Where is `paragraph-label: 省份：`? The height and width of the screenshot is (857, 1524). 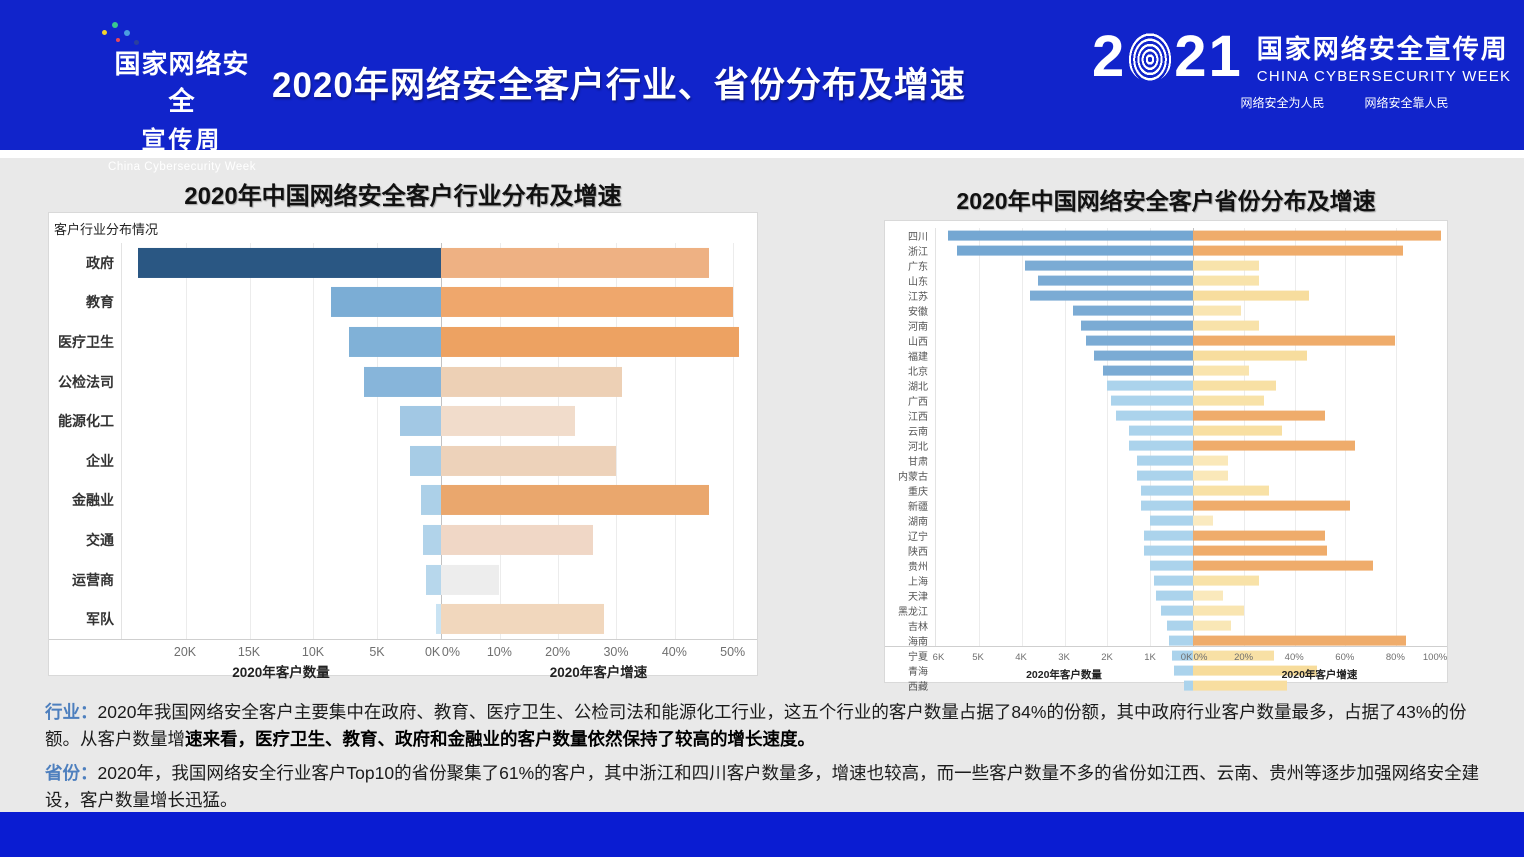
paragraph-label: 省份： is located at coordinates (71, 773).